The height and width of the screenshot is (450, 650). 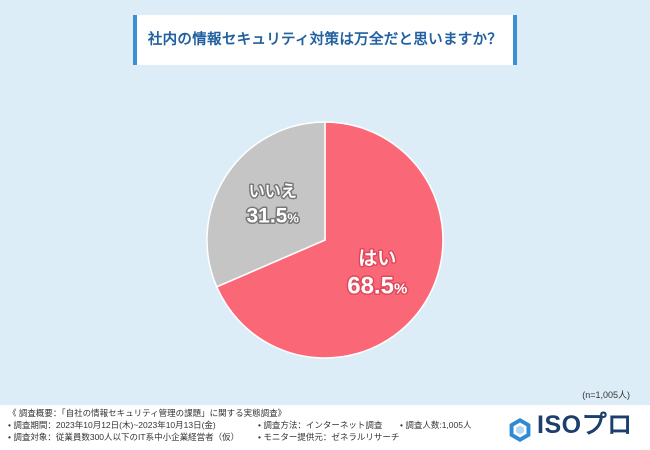 I want to click on sample-size-note: (n=1,005人), so click(x=606, y=395).